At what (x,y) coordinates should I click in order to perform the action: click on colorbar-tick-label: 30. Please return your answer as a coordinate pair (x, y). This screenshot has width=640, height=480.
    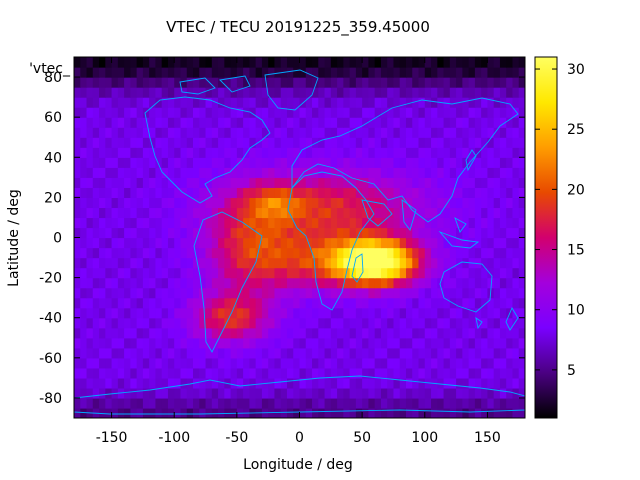
    Looking at the image, I should click on (576, 70).